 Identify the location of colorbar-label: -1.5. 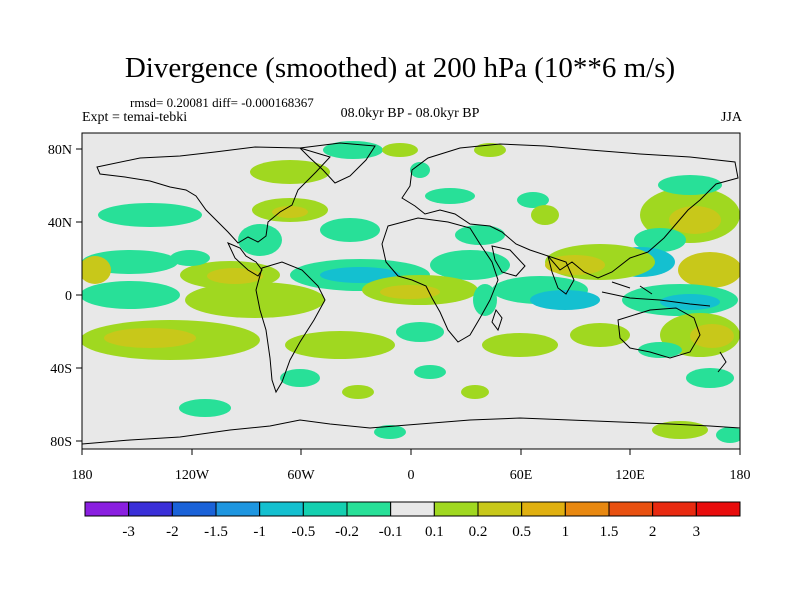
(216, 532).